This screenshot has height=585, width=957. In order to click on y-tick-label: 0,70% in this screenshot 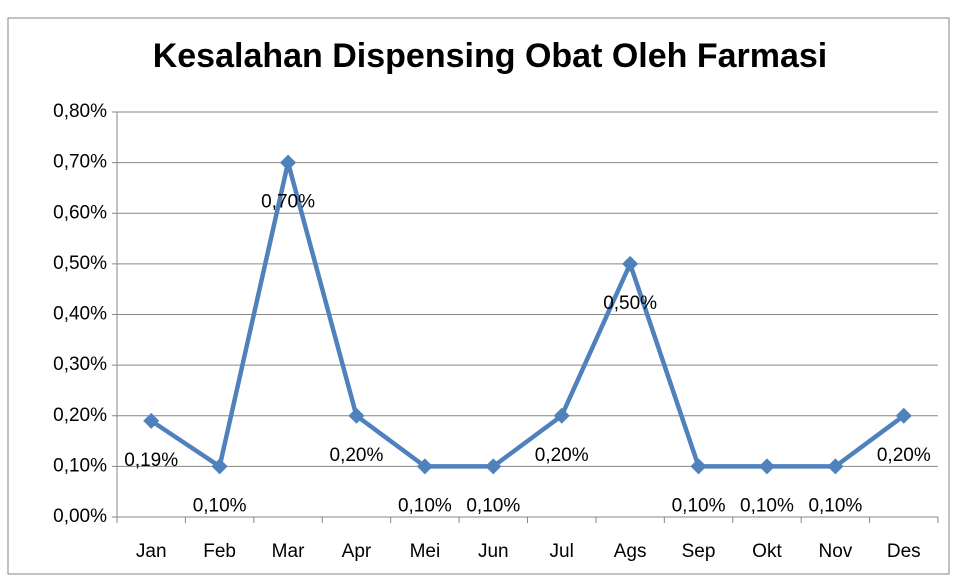, I will do `click(80, 162)`.